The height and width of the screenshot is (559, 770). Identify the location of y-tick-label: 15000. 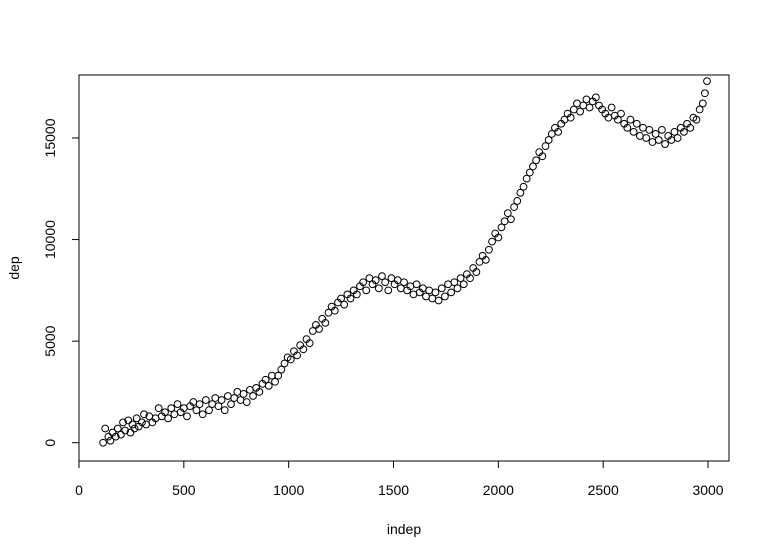
(50, 137).